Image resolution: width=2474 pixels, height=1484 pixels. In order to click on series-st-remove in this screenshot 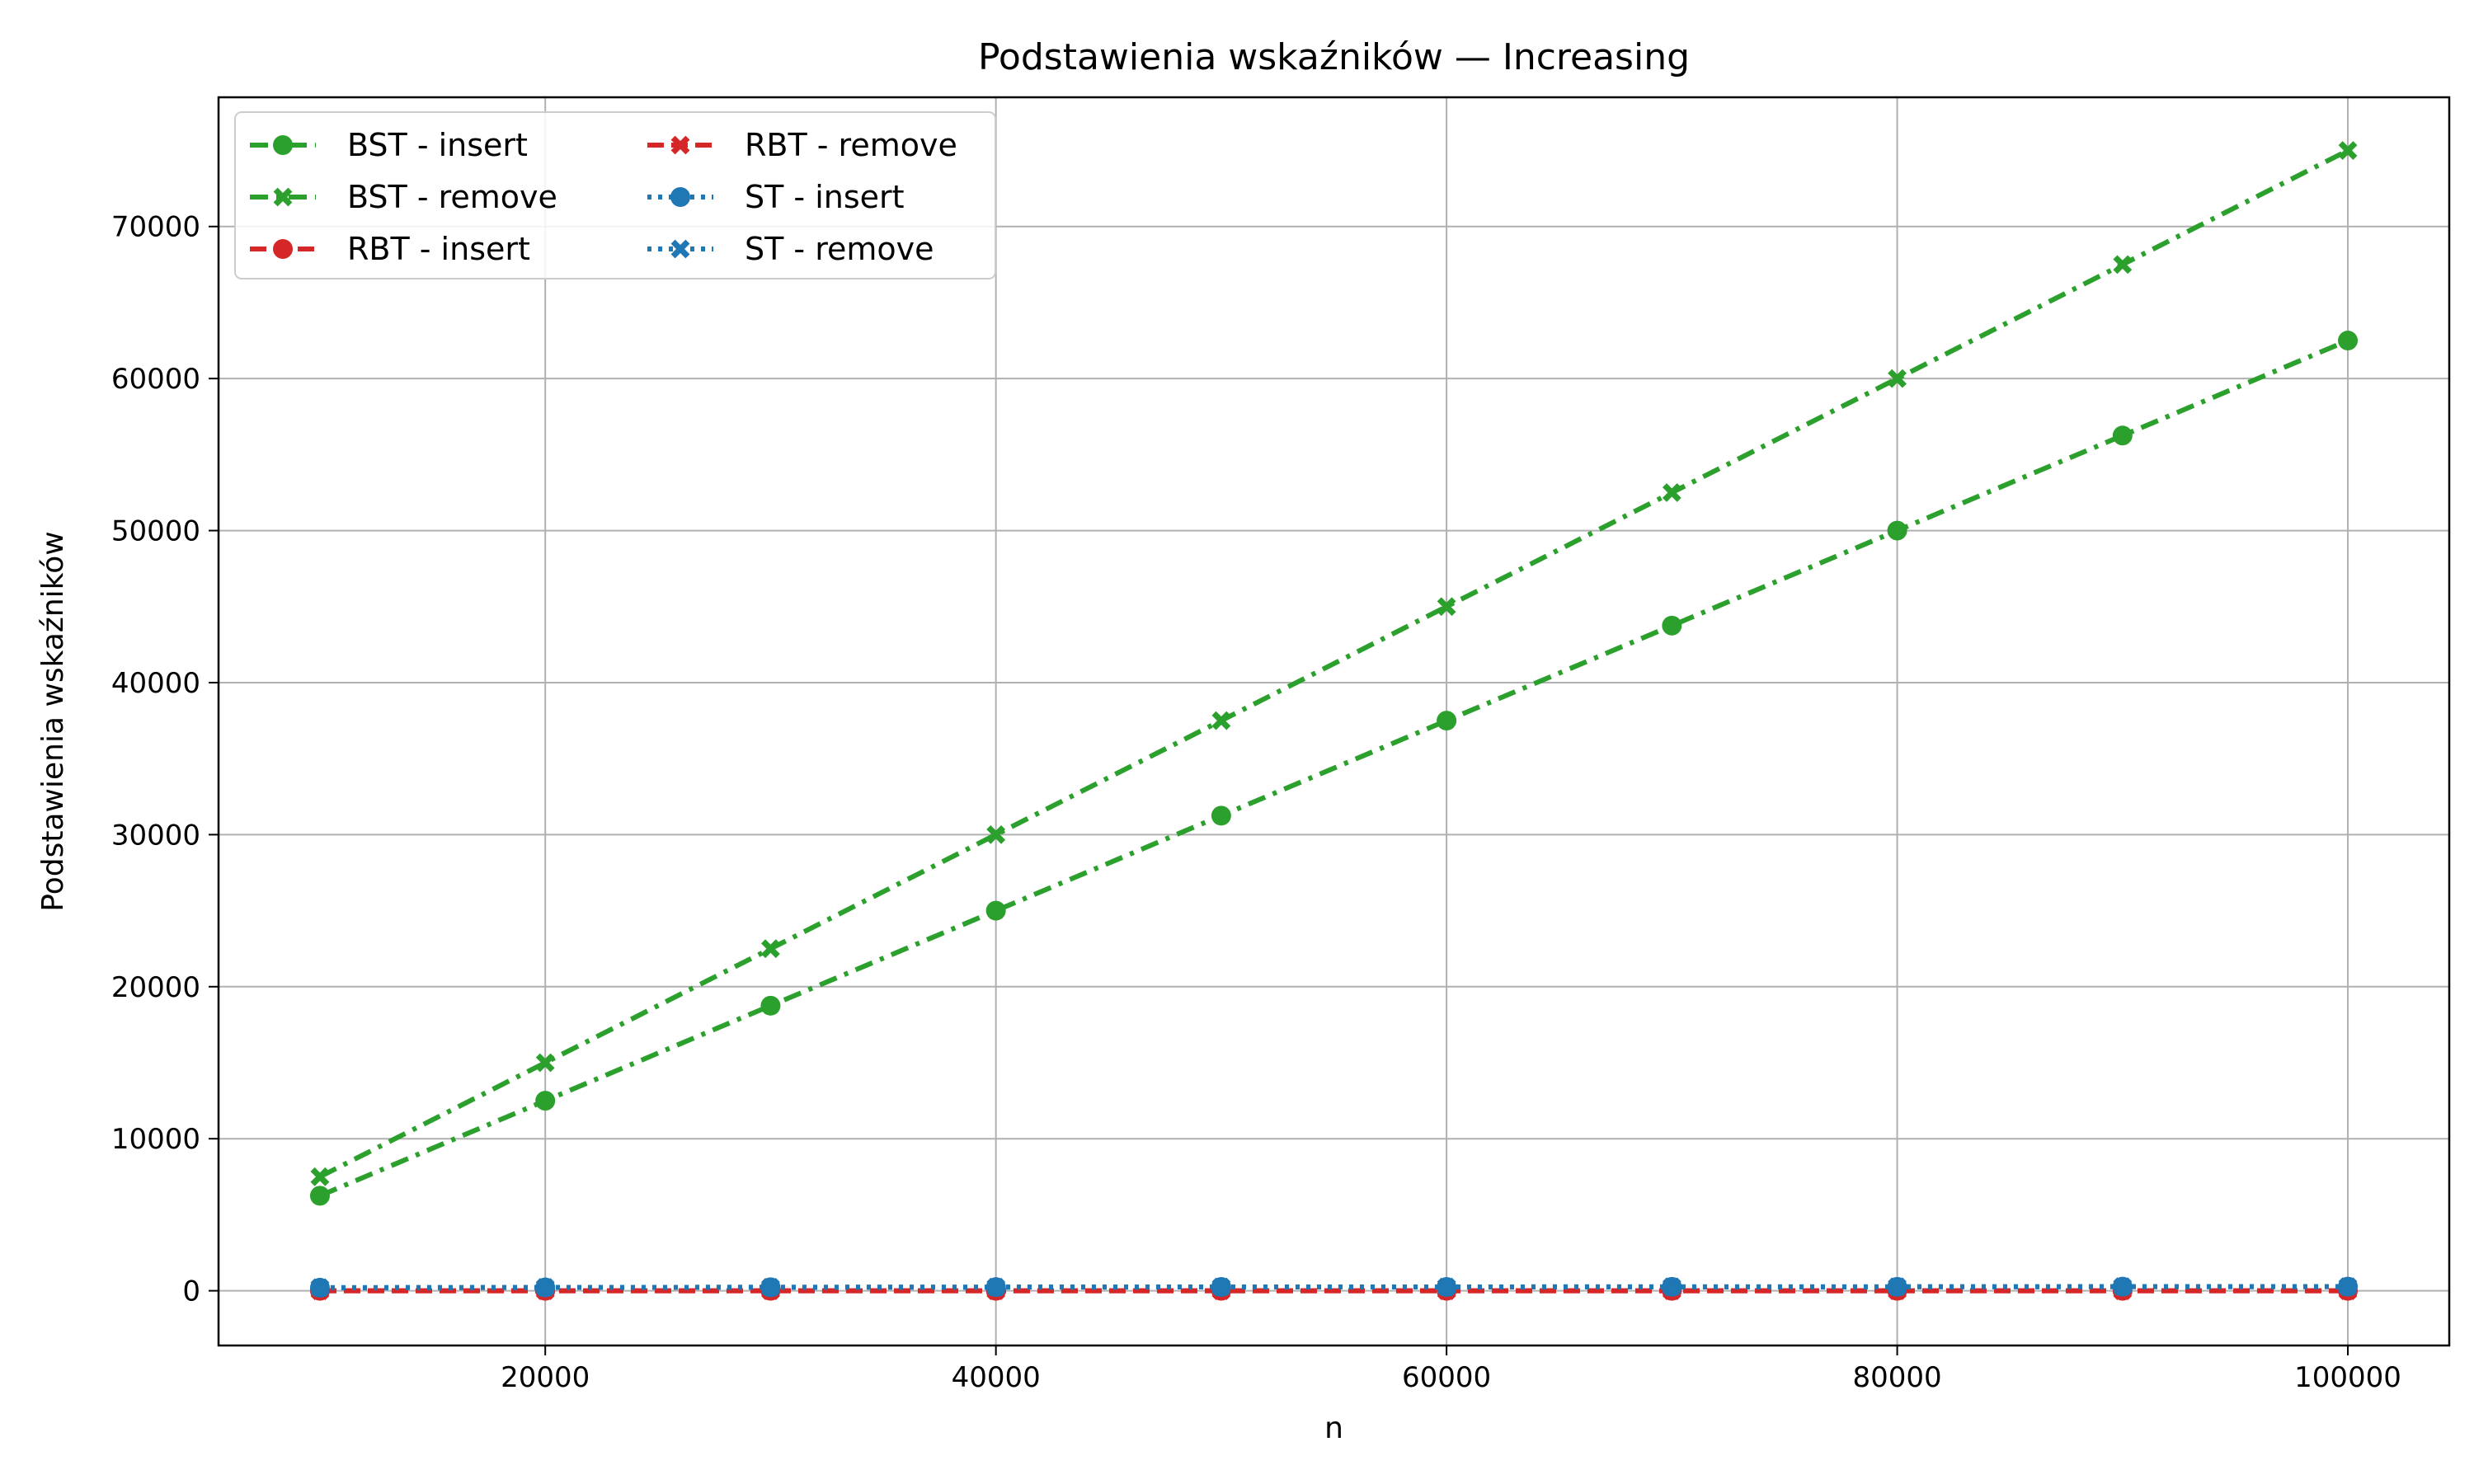, I will do `click(1334, 1287)`.